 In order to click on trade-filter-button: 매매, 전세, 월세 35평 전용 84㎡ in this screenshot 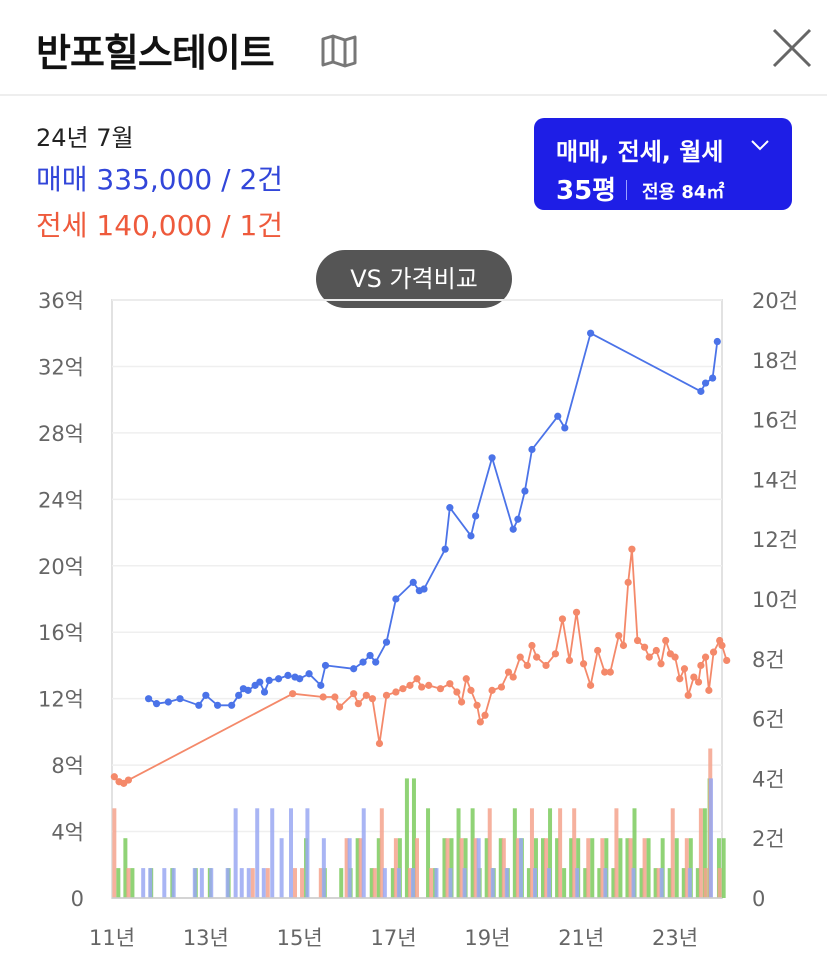, I will do `click(663, 164)`.